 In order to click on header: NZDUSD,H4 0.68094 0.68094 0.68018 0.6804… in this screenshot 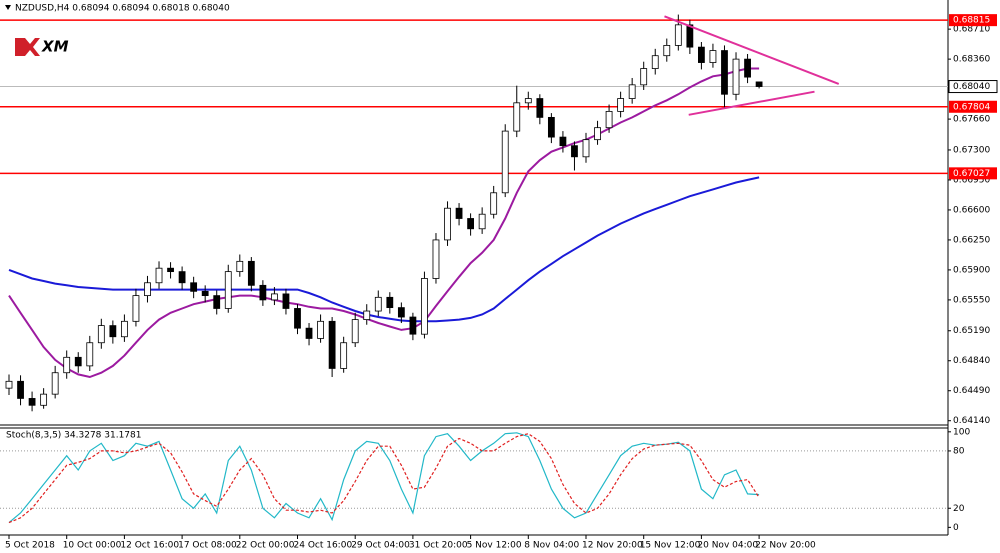, I will do `click(122, 9)`.